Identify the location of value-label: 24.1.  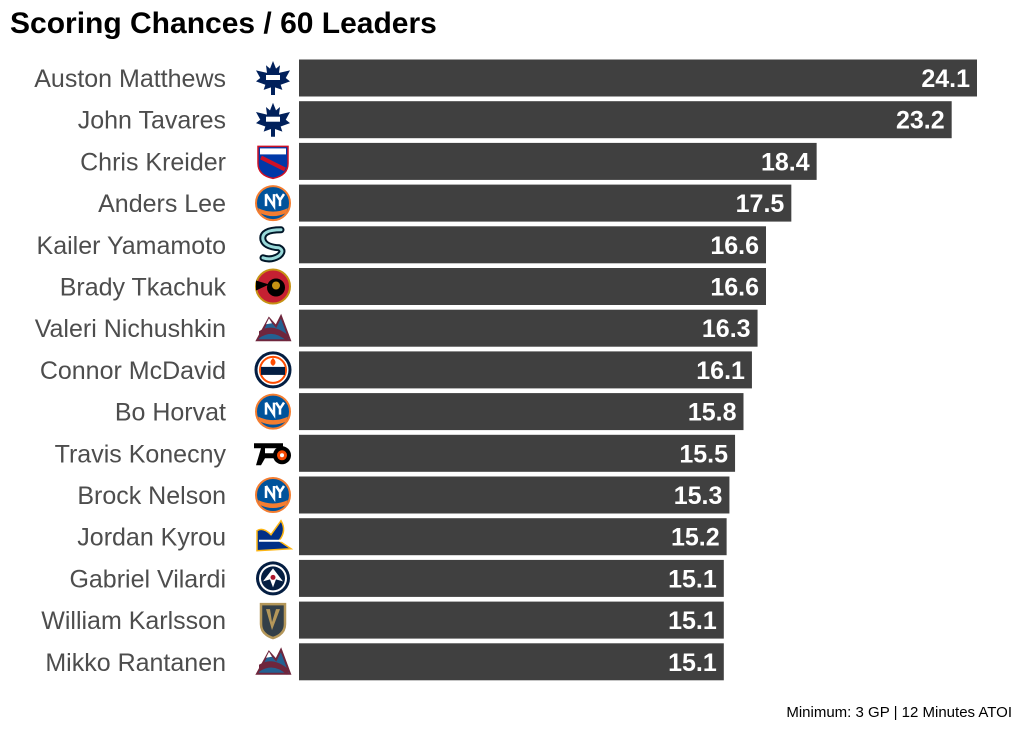
(945, 79).